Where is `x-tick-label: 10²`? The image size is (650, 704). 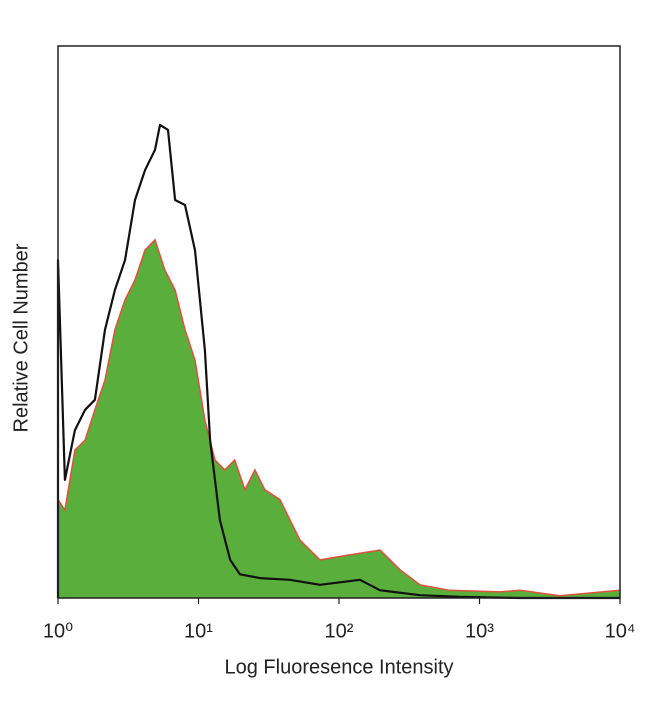 x-tick-label: 10² is located at coordinates (339, 631).